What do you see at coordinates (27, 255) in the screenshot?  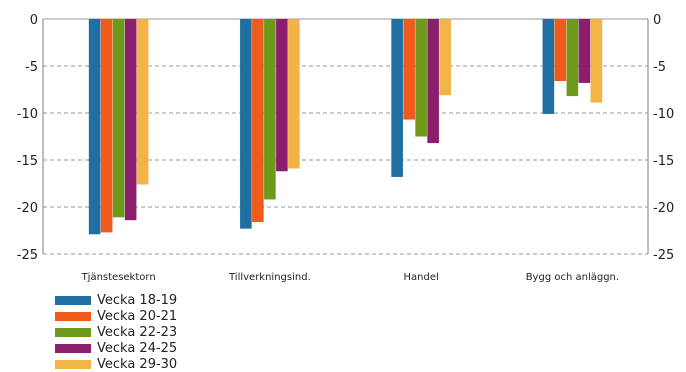 I see `y-tick-label-left: -25` at bounding box center [27, 255].